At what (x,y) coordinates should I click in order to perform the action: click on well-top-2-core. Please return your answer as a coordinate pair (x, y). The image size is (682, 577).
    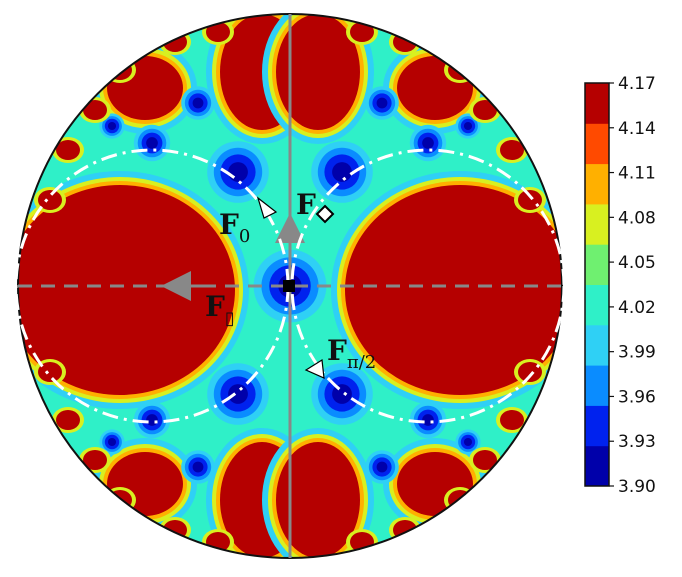
    Looking at the image, I should click on (382, 103).